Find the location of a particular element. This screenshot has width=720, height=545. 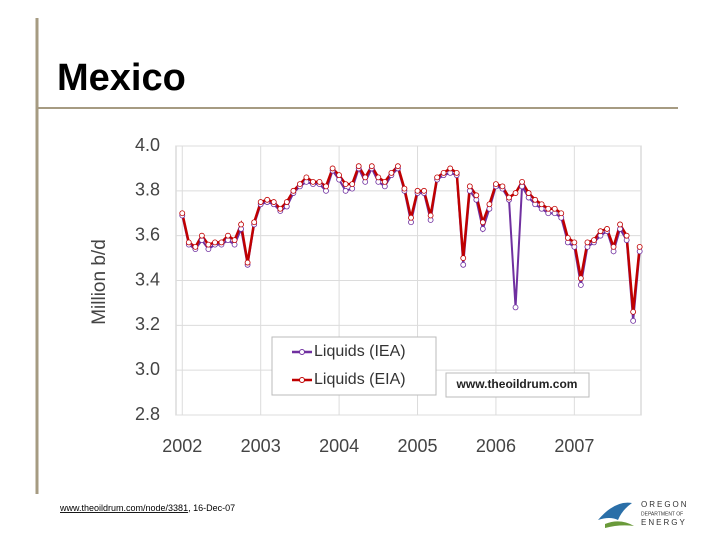

x-tick-label: 2007 is located at coordinates (574, 446).